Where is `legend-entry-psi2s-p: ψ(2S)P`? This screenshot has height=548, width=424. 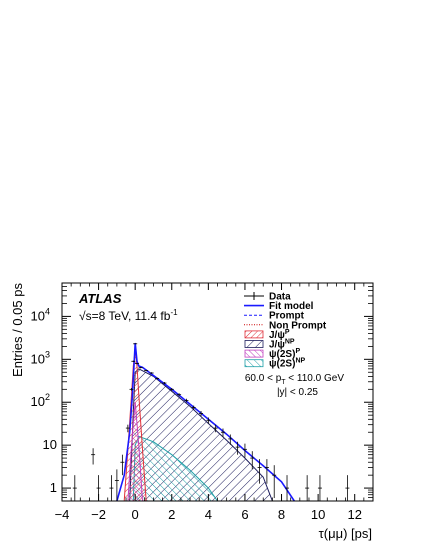
legend-entry-psi2s-p: ψ(2S)P is located at coordinates (272, 354).